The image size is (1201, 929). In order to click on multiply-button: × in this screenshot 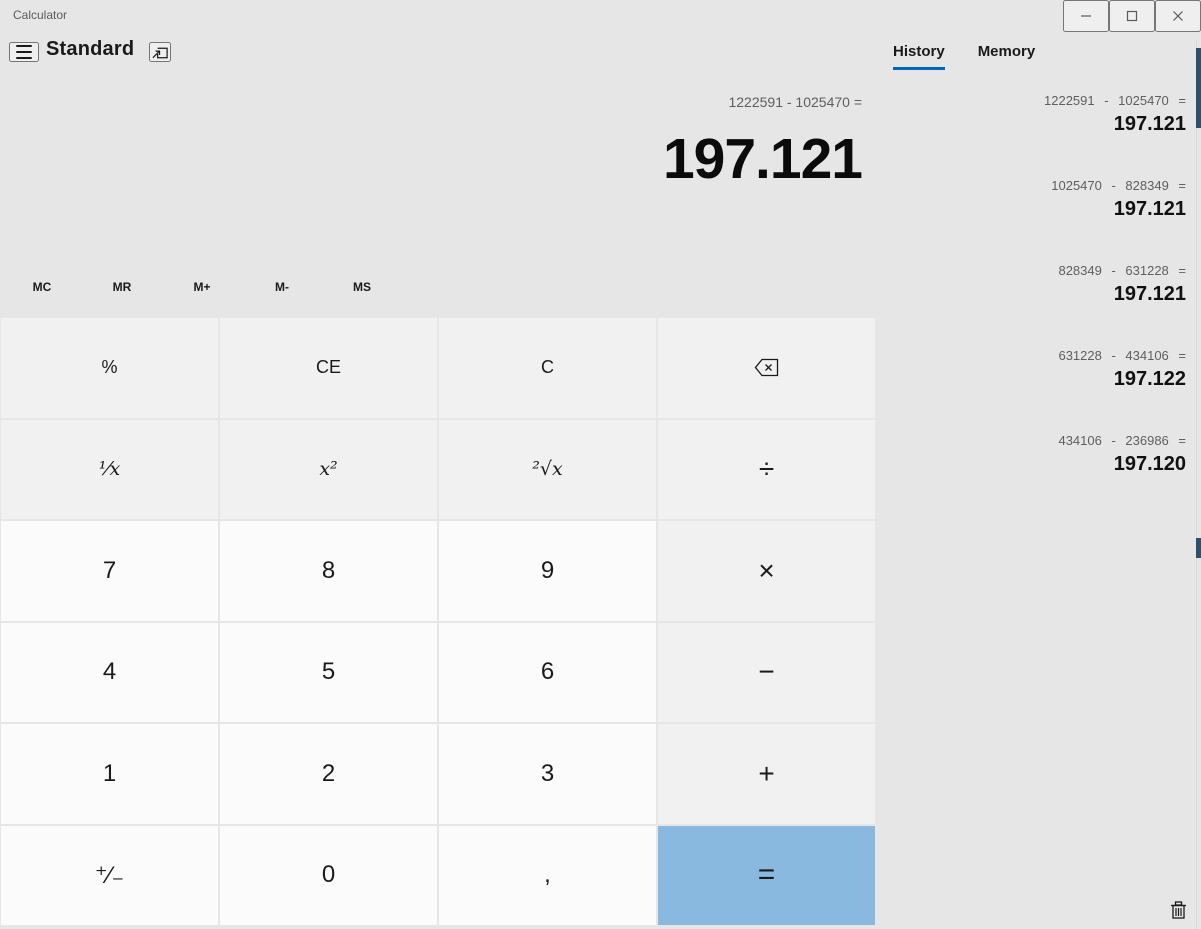, I will do `click(766, 571)`.